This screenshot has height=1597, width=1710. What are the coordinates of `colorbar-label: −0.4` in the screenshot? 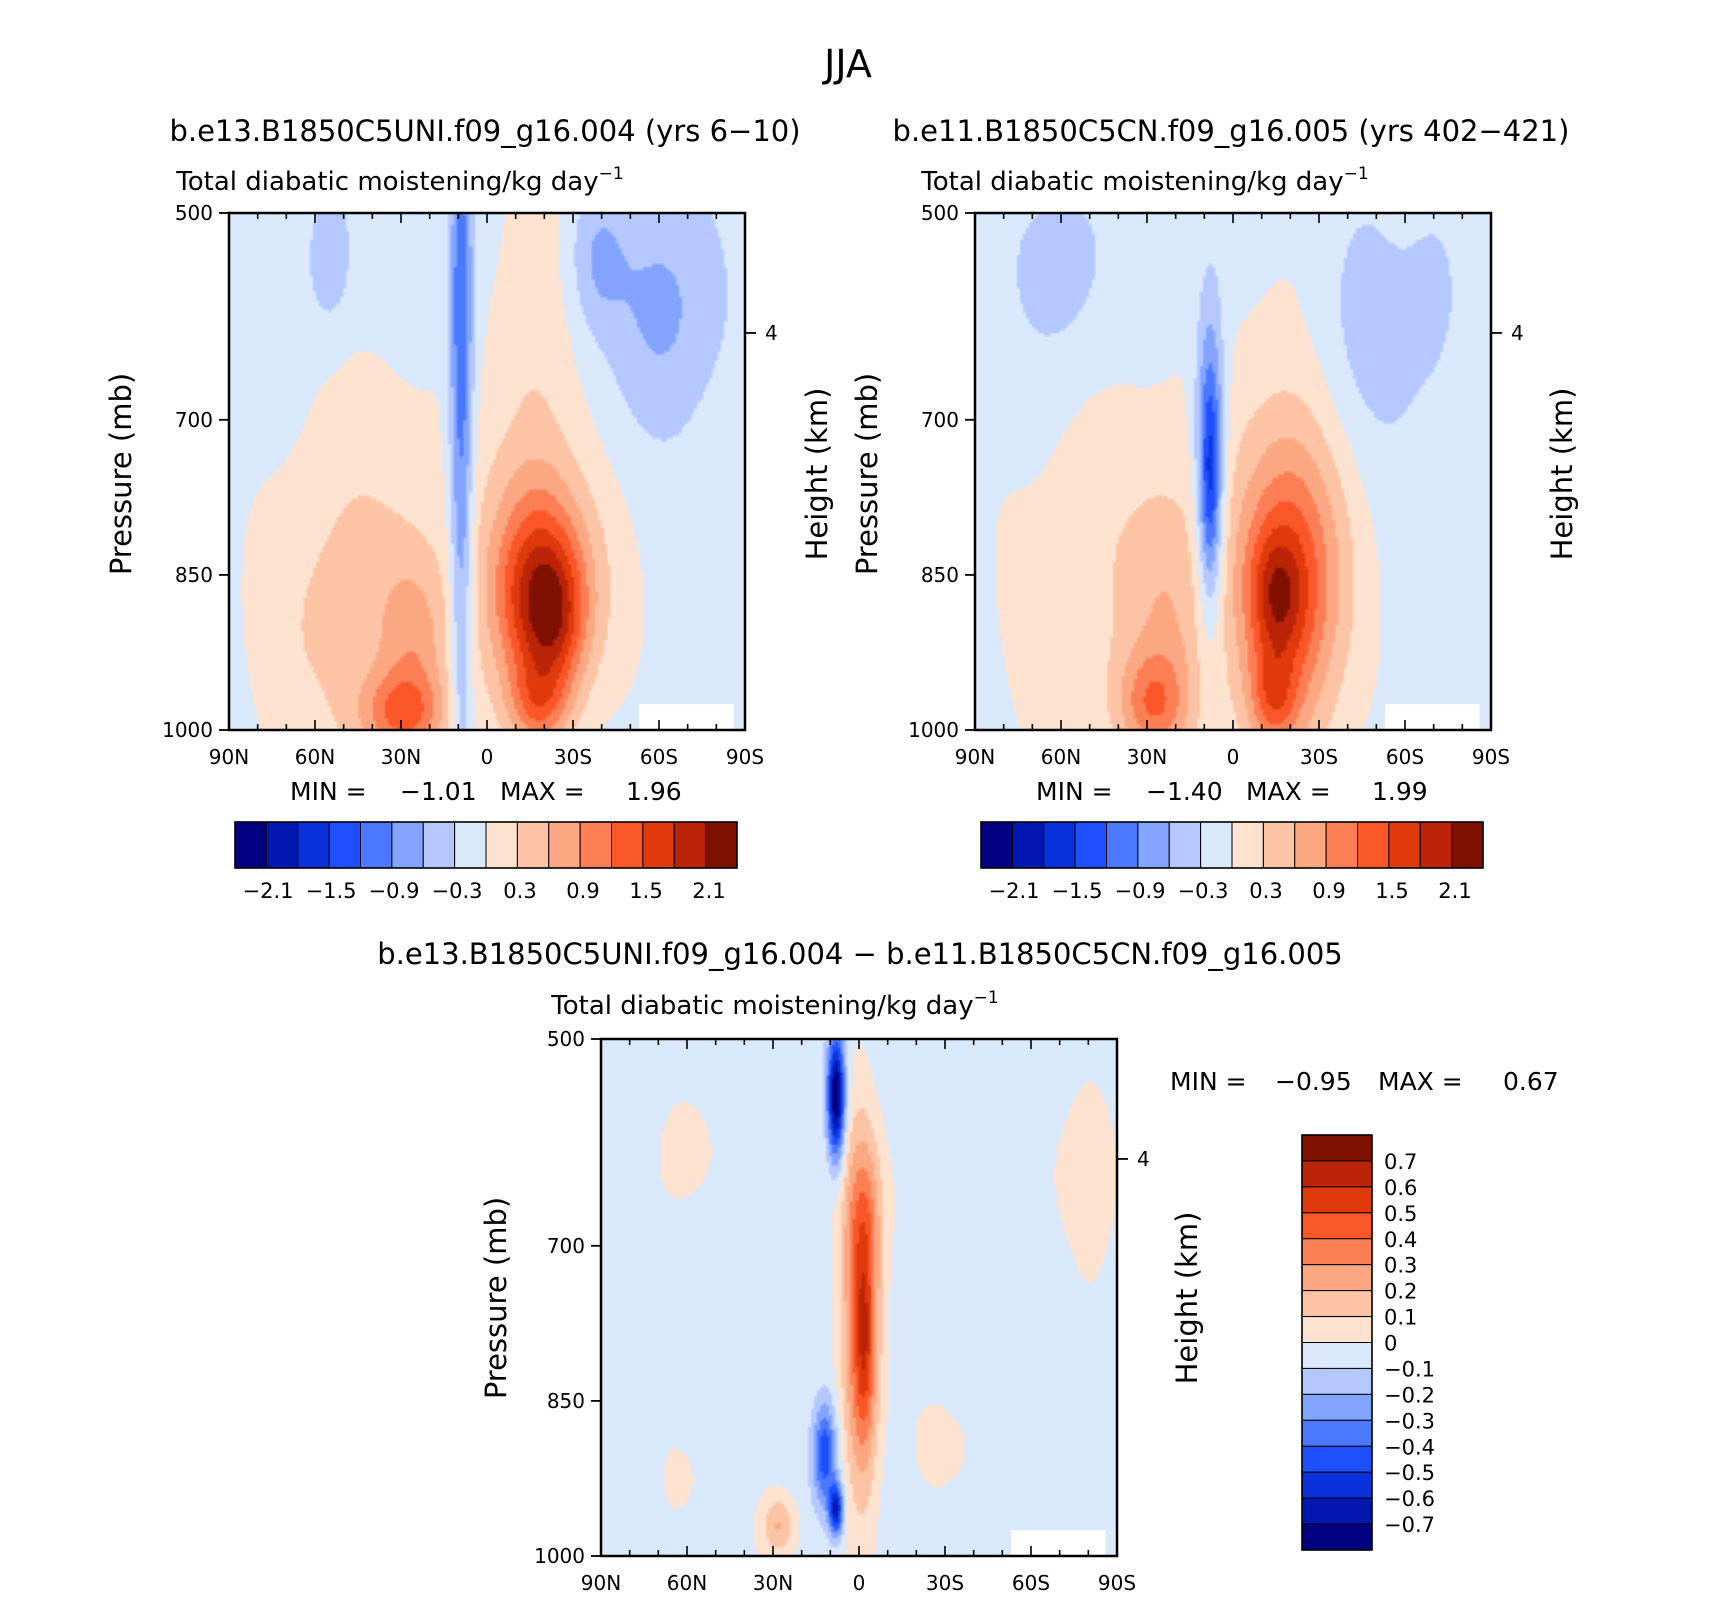 It's located at (1409, 1447).